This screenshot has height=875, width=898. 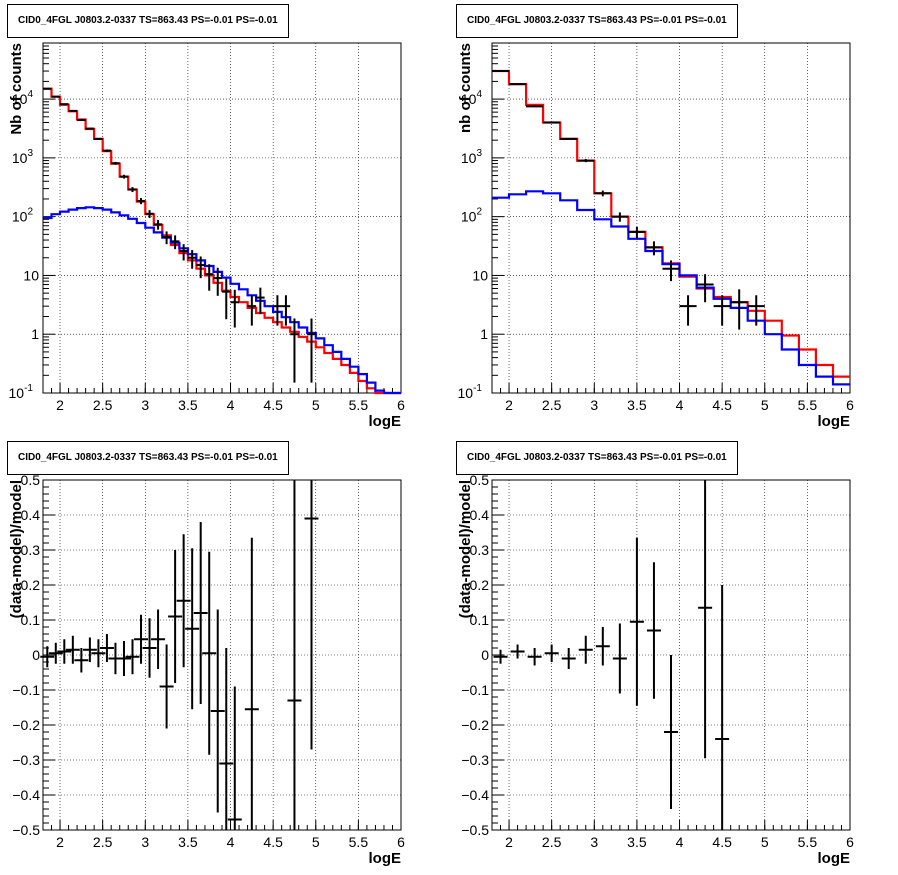 I want to click on y-axis-label: nb of counts, so click(x=465, y=88).